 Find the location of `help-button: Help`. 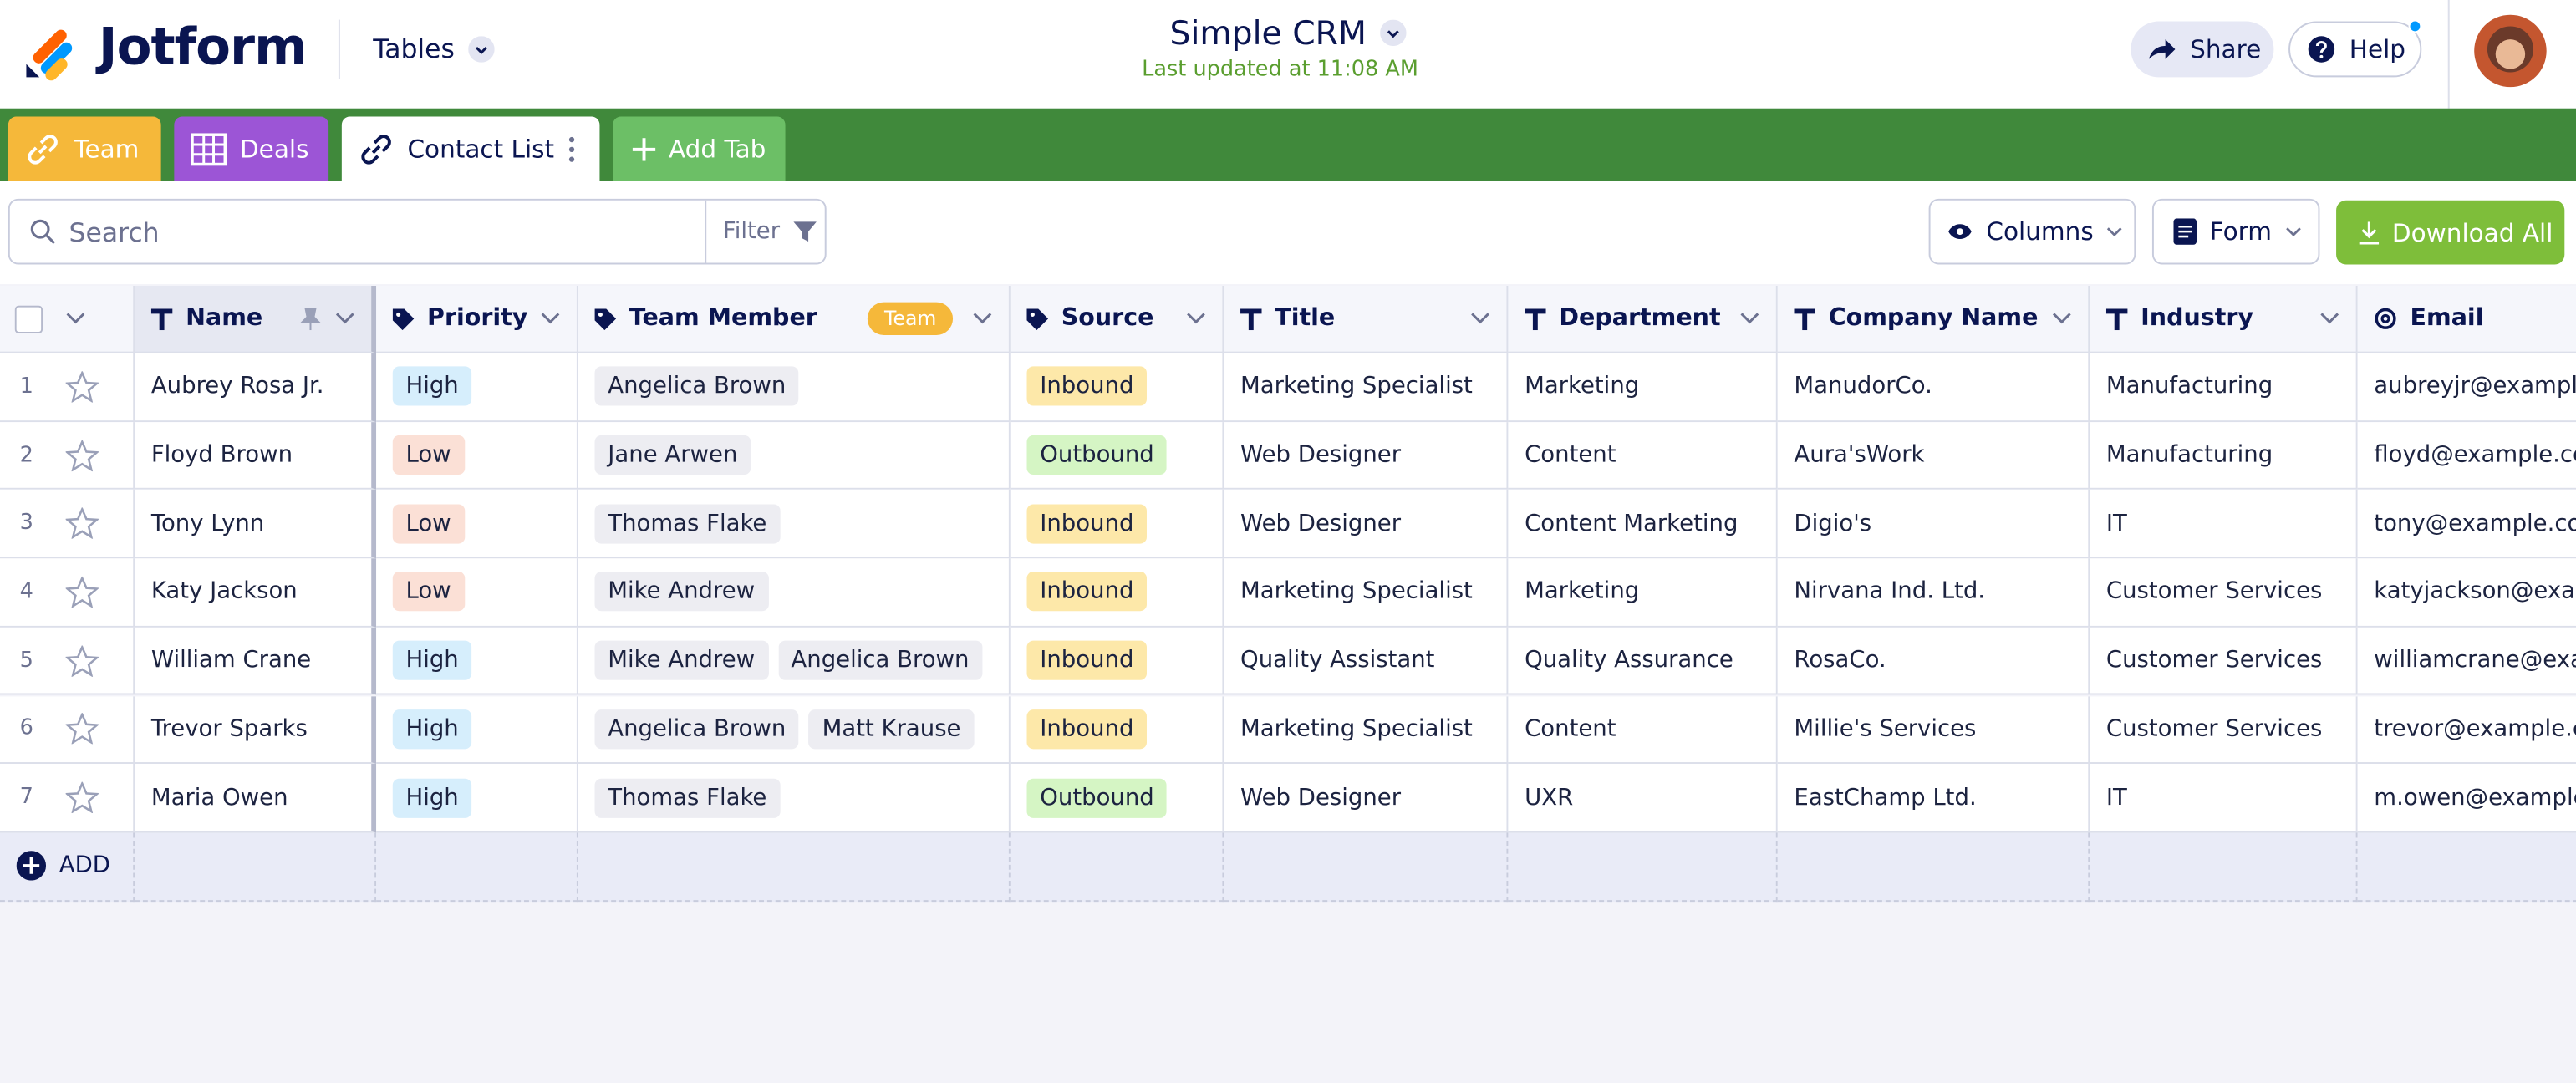

help-button: Help is located at coordinates (2355, 49).